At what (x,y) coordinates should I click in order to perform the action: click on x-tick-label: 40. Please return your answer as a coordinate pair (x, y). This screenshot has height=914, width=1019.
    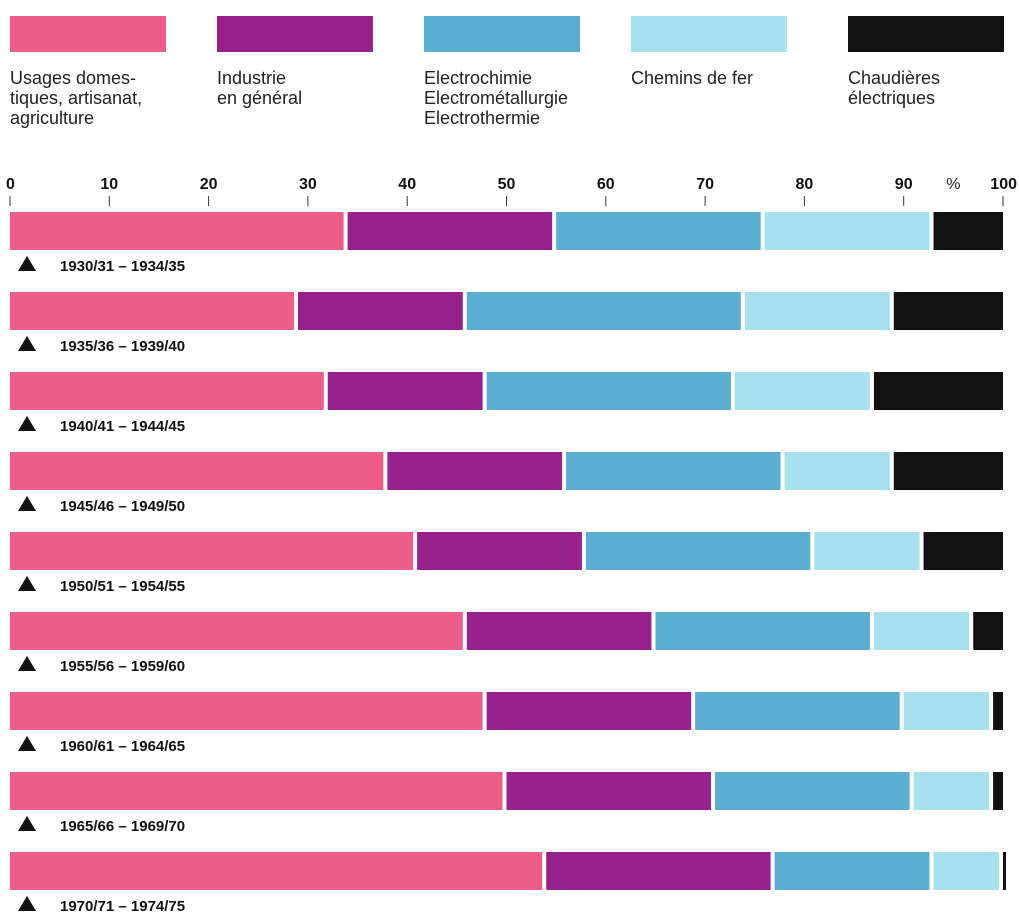
    Looking at the image, I should click on (407, 184).